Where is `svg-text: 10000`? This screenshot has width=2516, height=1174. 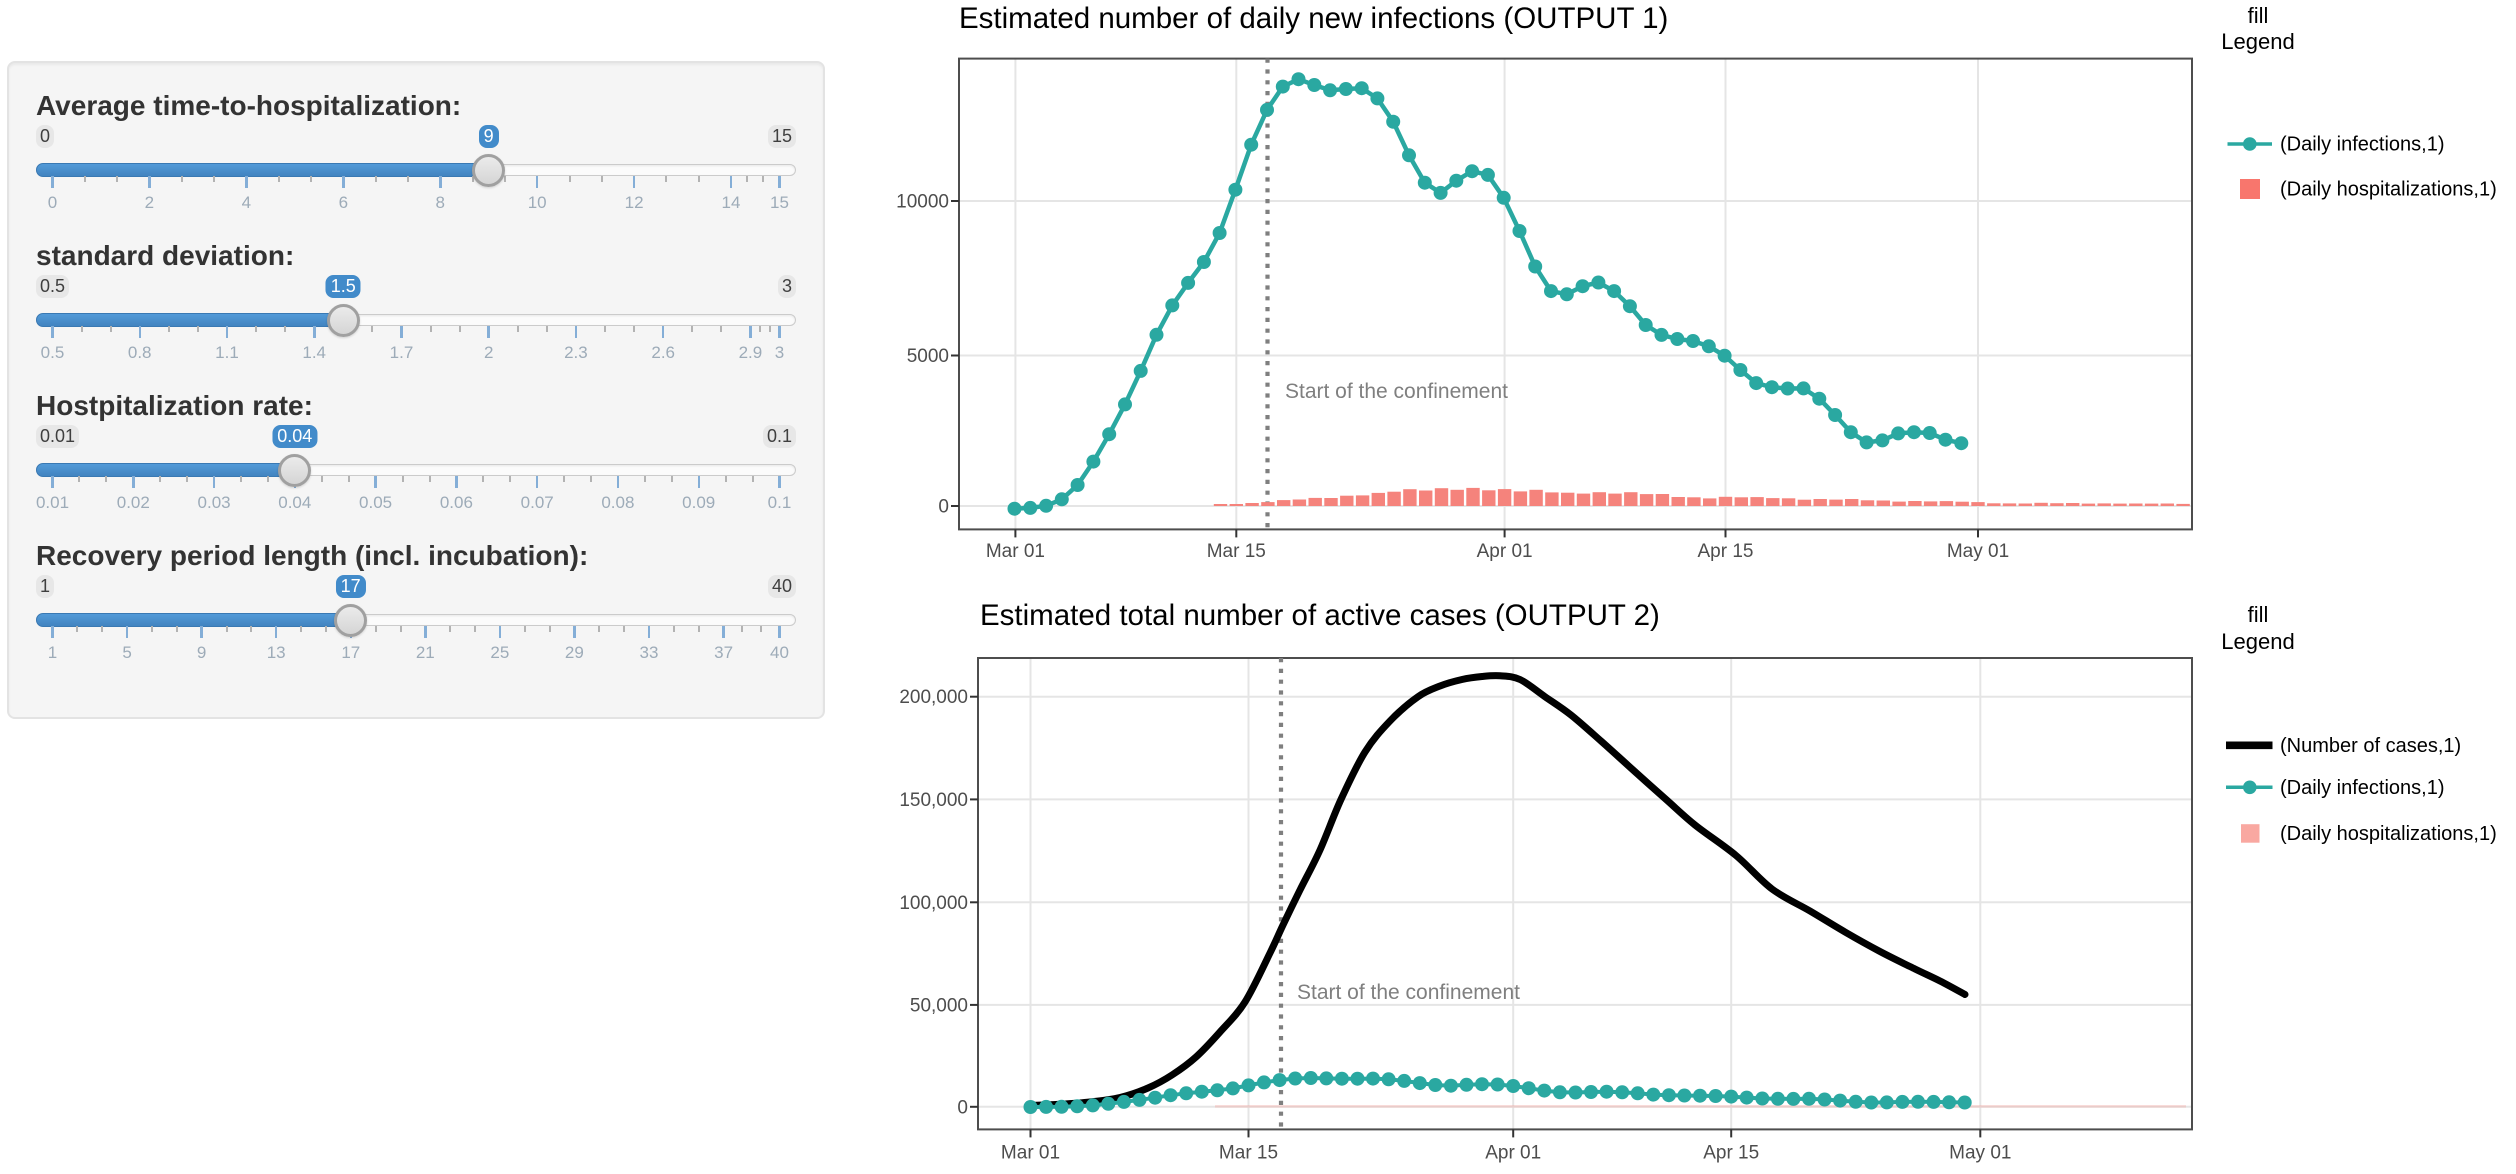
svg-text: 10000 is located at coordinates (922, 202).